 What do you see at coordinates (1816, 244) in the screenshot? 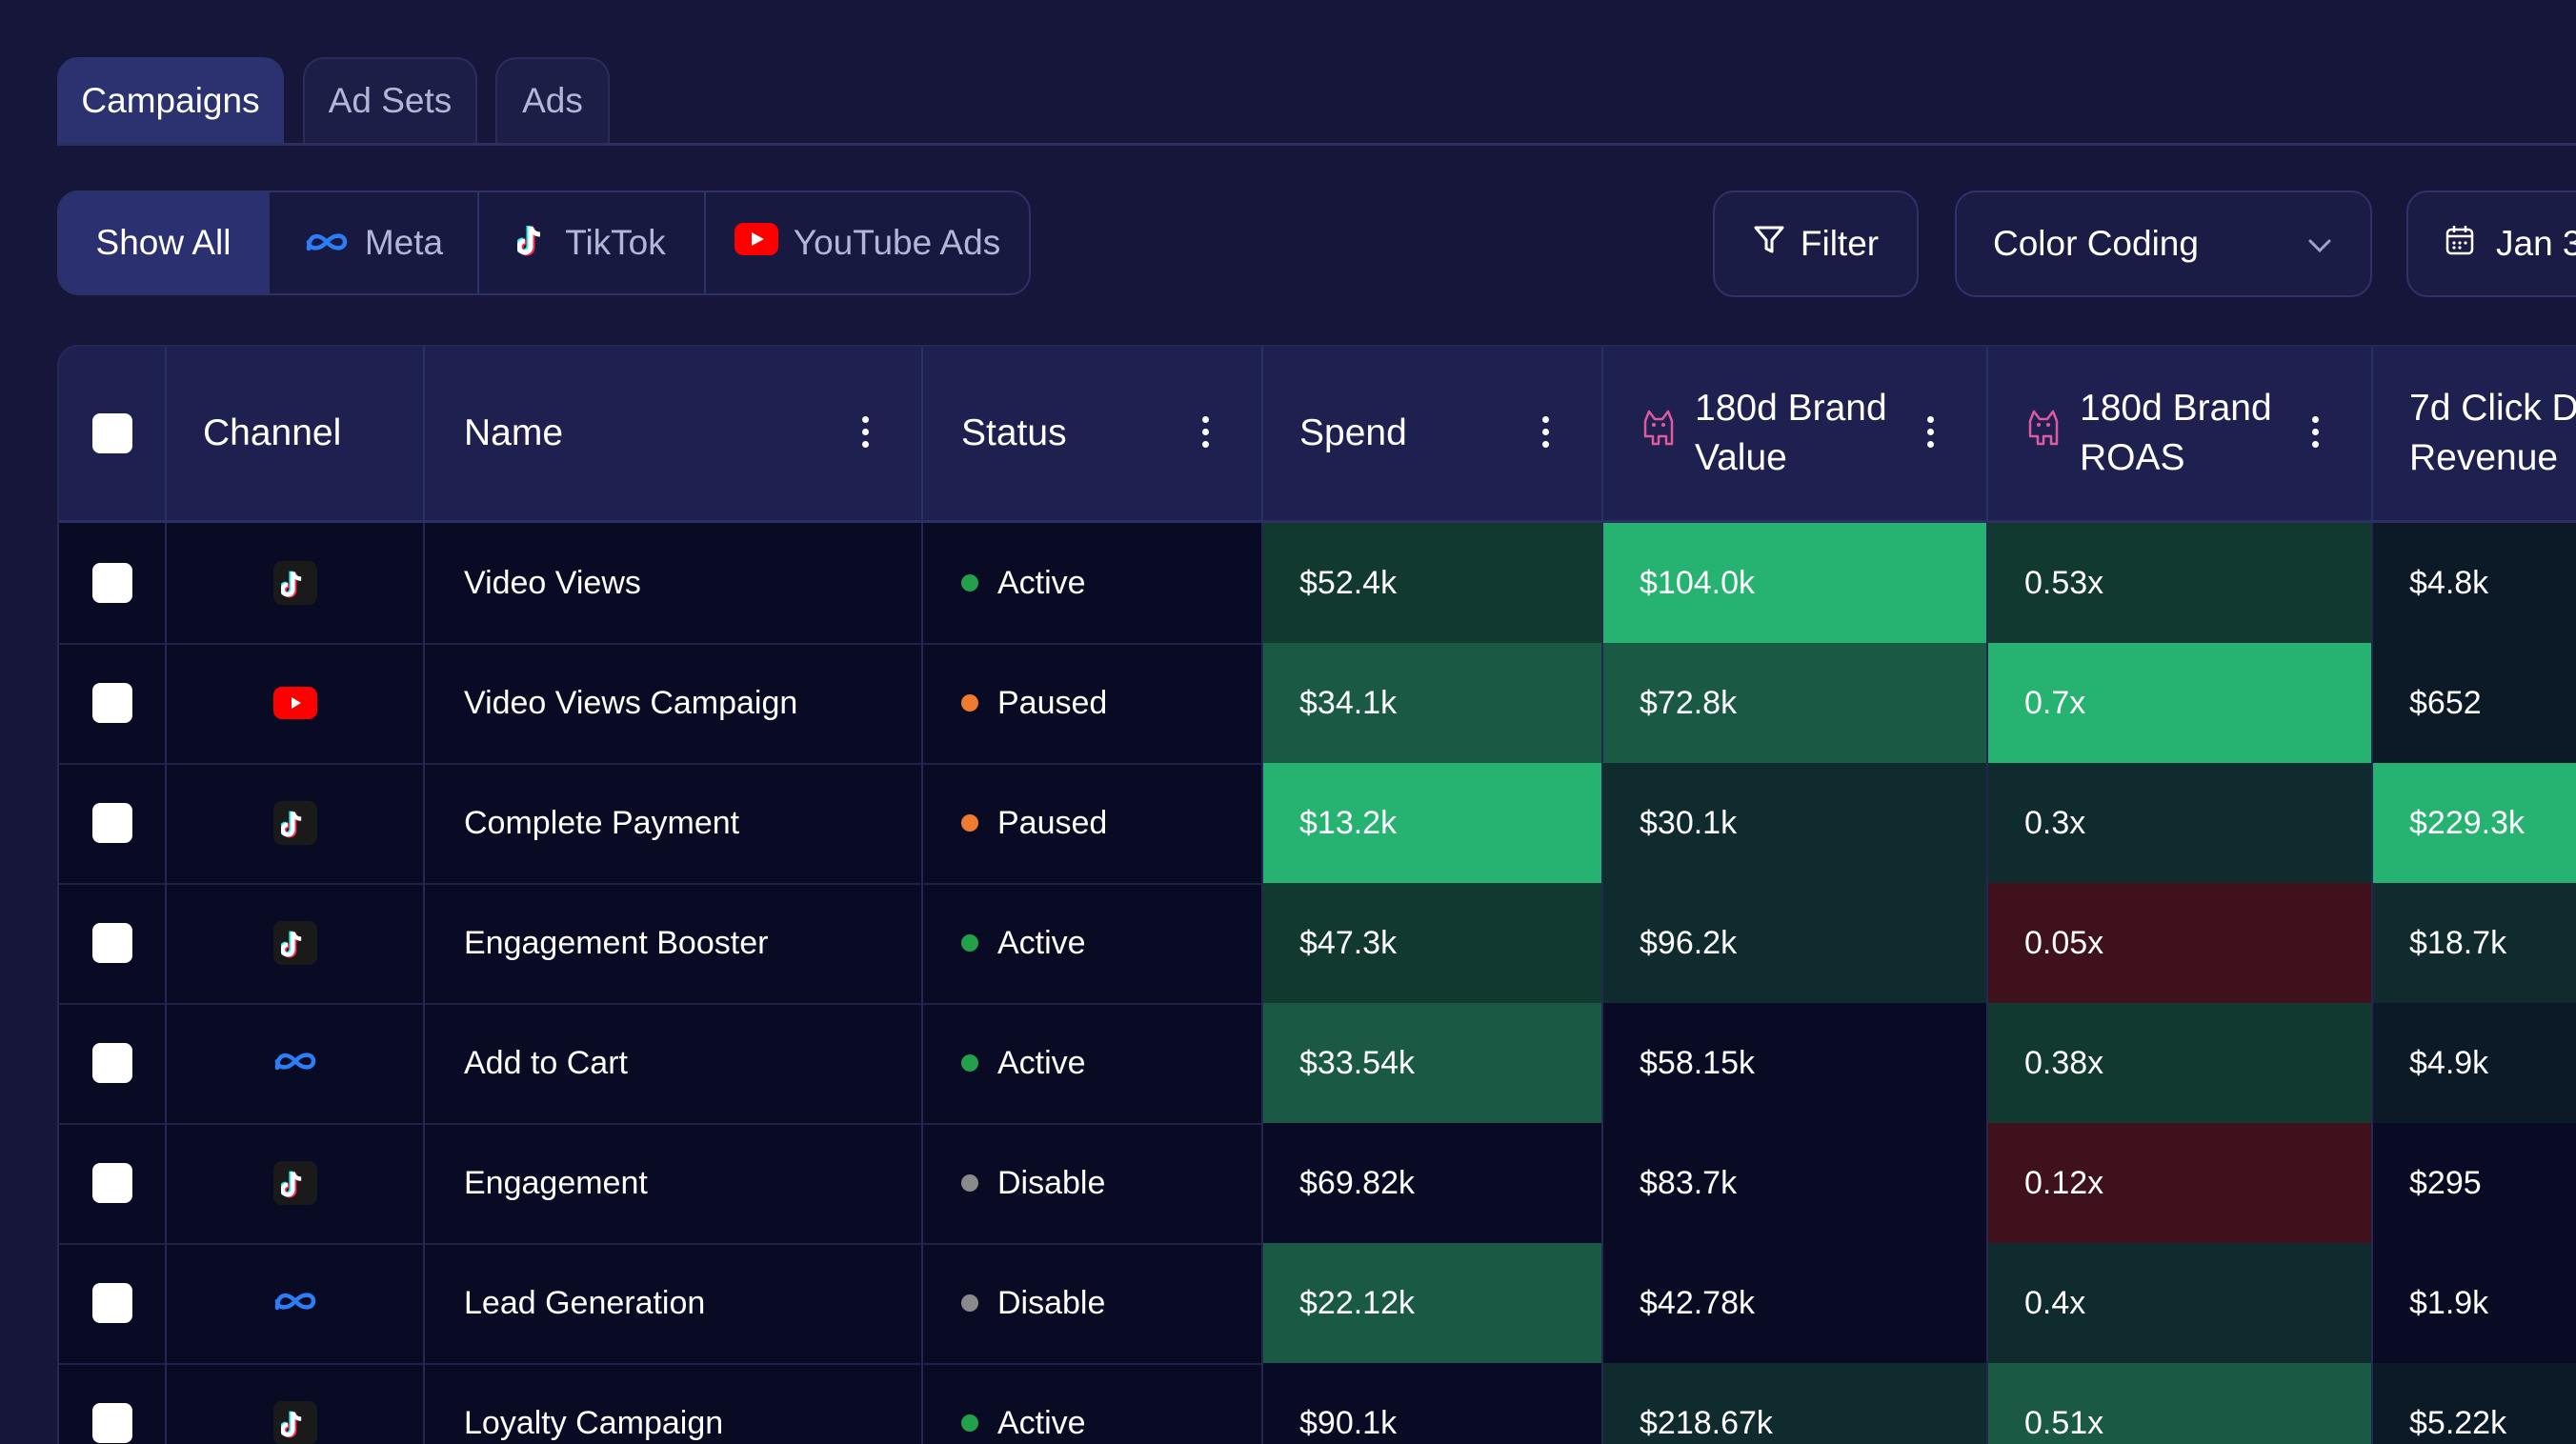
I see `filter-button: Filter` at bounding box center [1816, 244].